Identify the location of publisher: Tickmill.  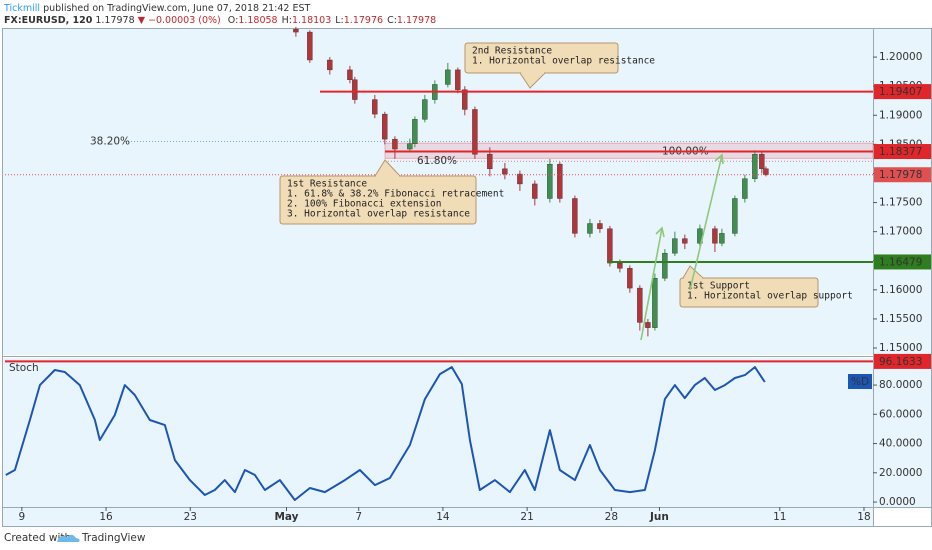
(21, 8).